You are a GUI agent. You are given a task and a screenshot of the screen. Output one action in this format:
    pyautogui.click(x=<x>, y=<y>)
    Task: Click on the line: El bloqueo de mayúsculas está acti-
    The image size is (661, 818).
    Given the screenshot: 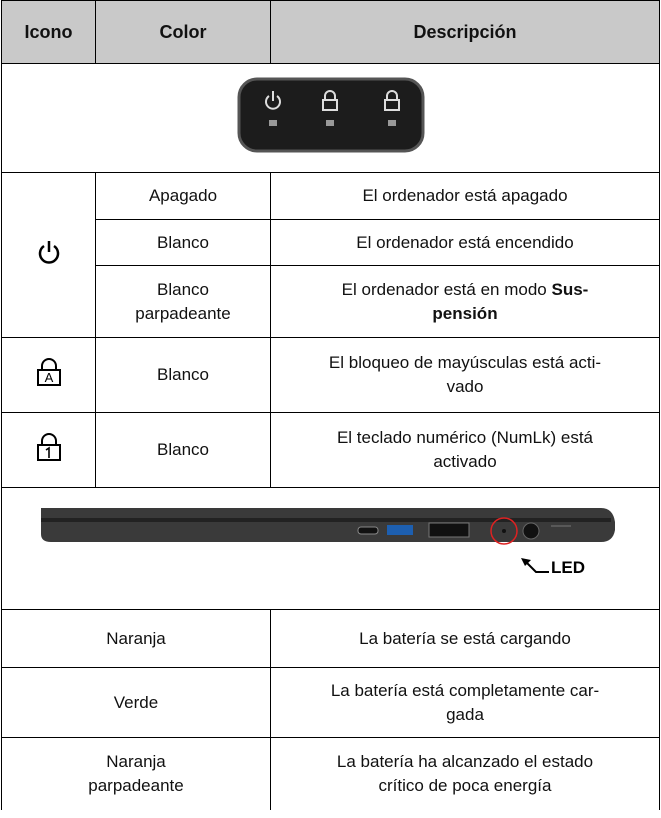 What is the action you would take?
    pyautogui.click(x=465, y=362)
    